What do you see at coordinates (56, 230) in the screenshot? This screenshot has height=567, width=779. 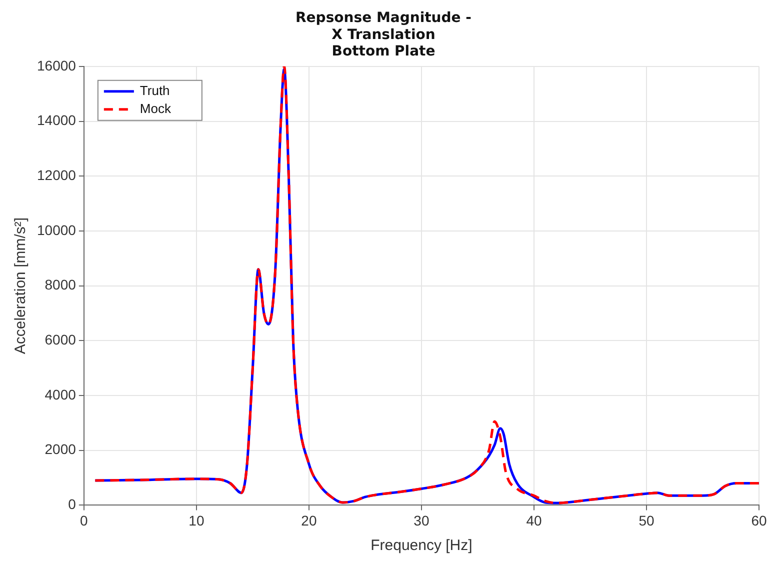 I see `y-tick-label: 10000` at bounding box center [56, 230].